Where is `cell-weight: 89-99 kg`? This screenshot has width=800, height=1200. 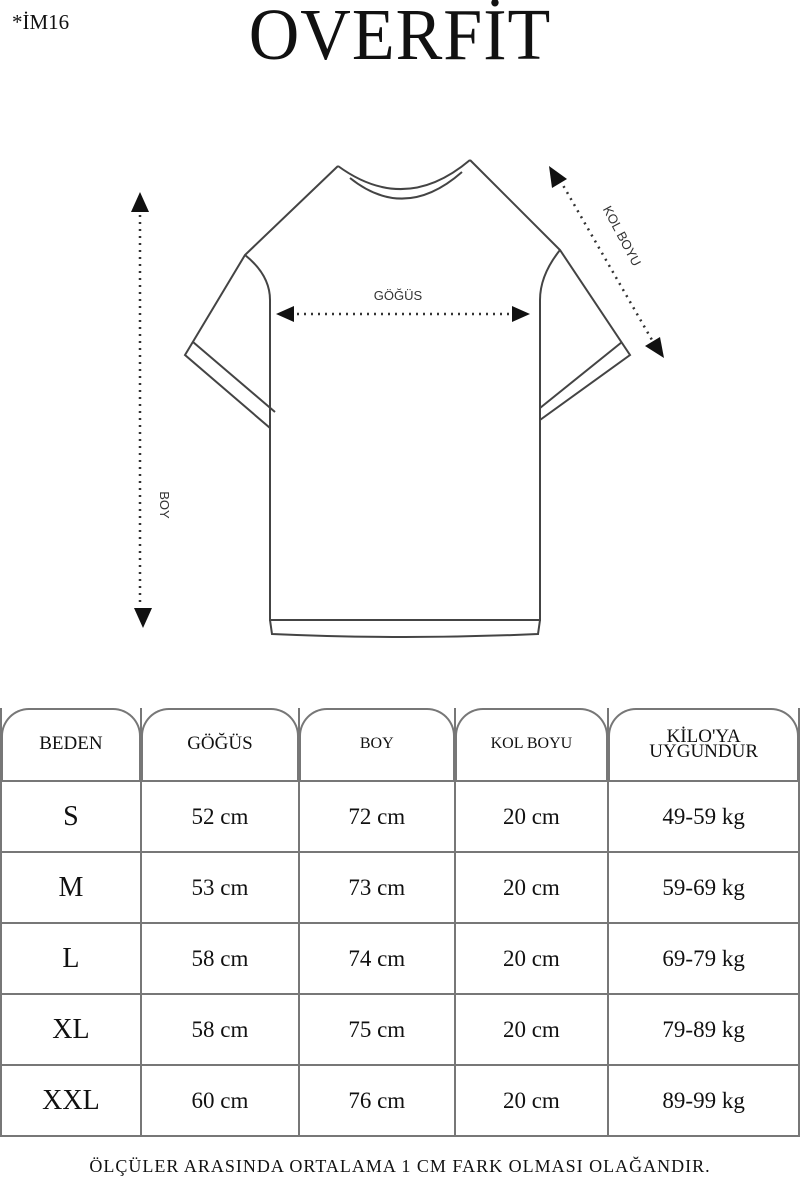 cell-weight: 89-99 kg is located at coordinates (703, 1100).